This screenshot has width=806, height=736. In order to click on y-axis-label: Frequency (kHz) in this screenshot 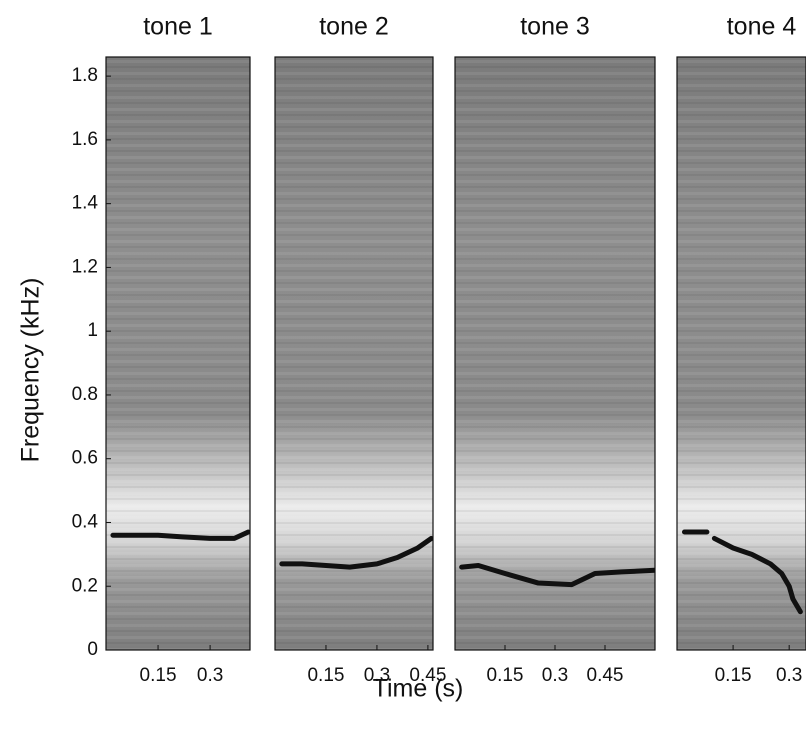, I will do `click(31, 370)`.